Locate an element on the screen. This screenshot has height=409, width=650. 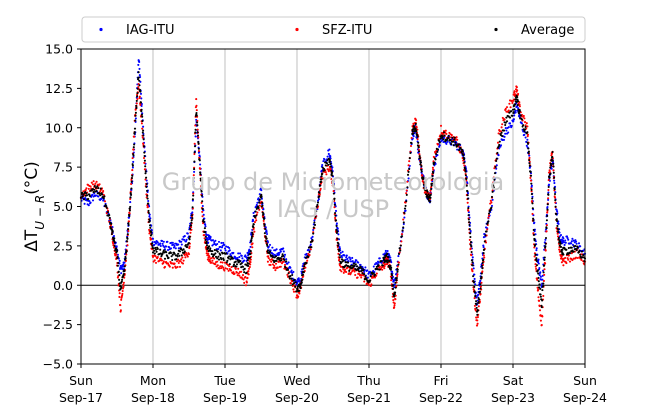
x-tick-label-date: Sep-20 is located at coordinates (297, 397).